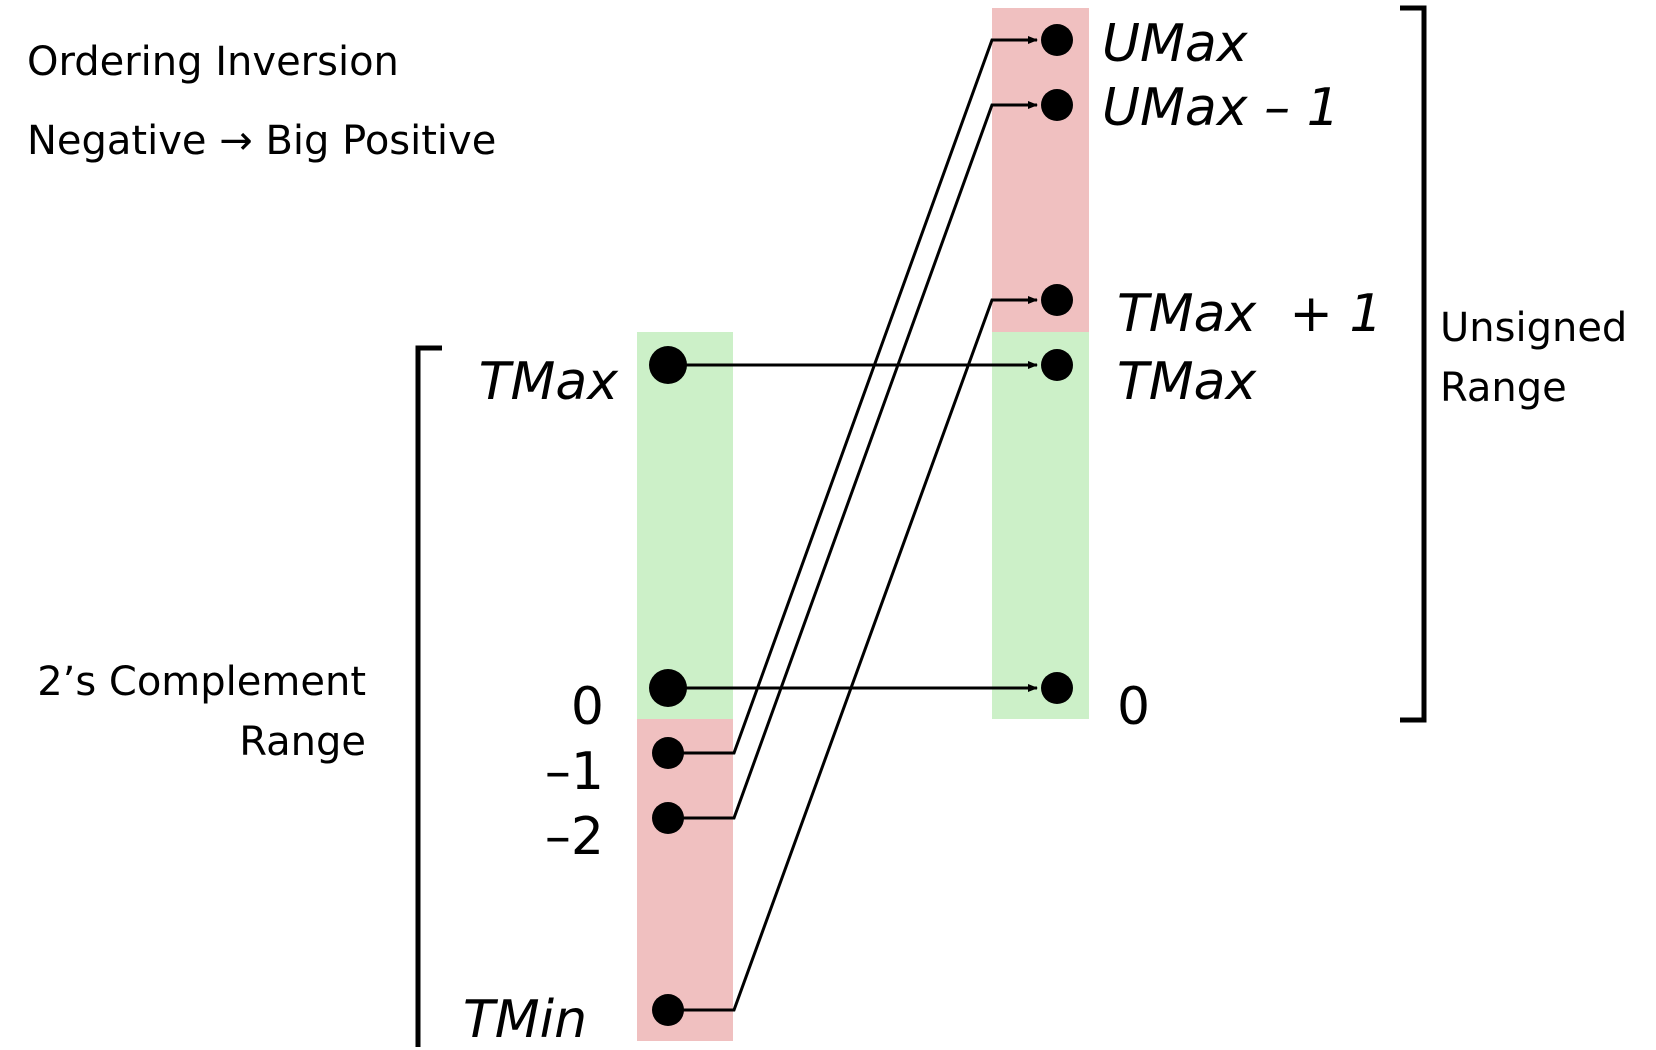 The width and height of the screenshot is (1656, 1050). Describe the element at coordinates (685, 880) in the screenshot. I see `signed-negative-band` at that location.